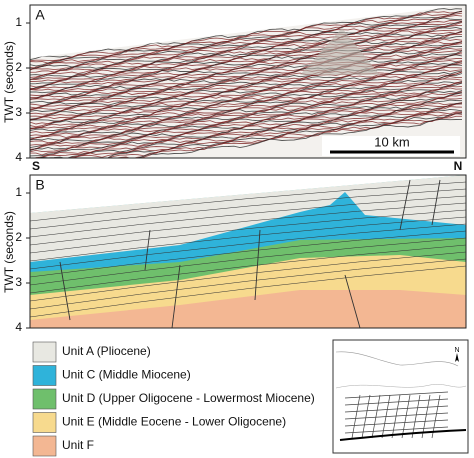 The image size is (474, 458). I want to click on survey-lines, so click(396, 415).